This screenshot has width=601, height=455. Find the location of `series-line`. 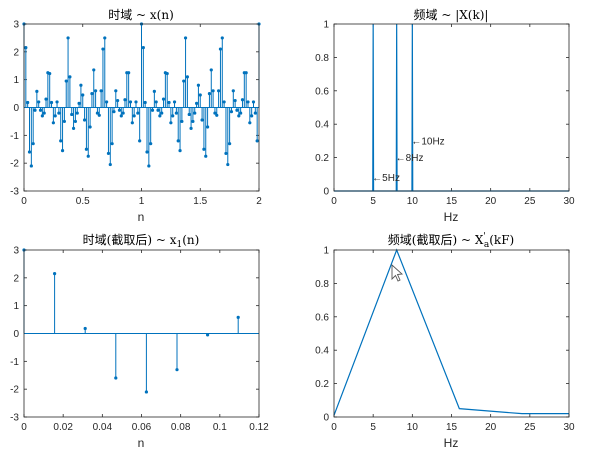

series-line is located at coordinates (451, 332).